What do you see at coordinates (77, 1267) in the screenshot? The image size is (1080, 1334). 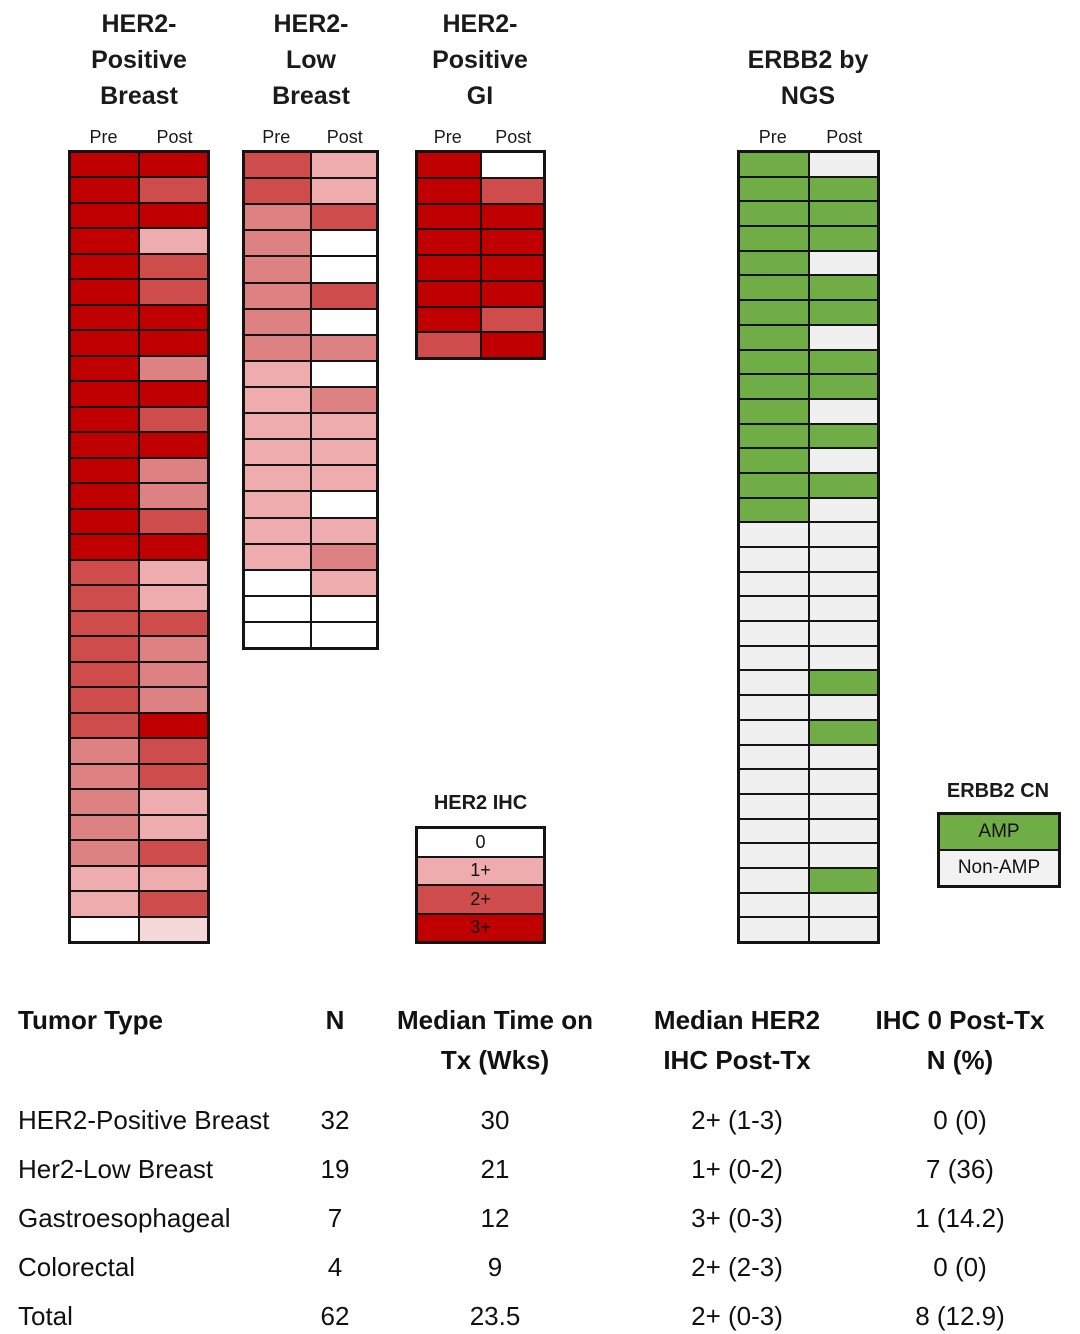 I see `table-row-label: Colorectal` at bounding box center [77, 1267].